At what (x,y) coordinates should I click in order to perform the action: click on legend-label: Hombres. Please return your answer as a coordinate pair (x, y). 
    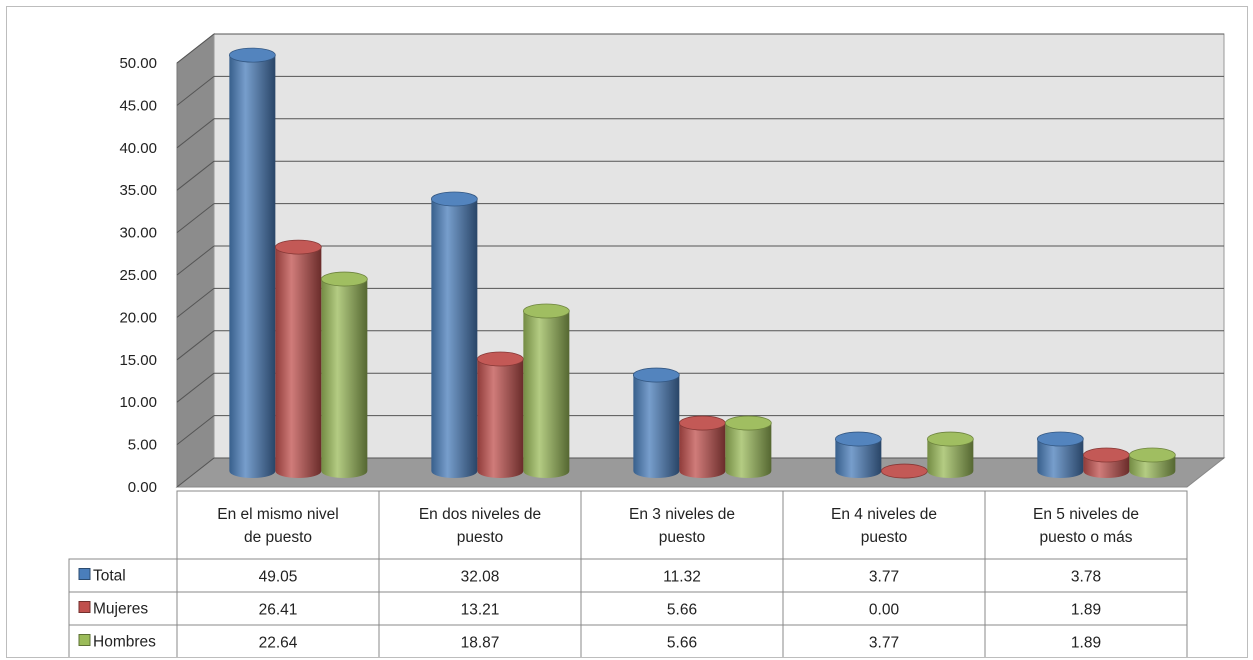
    Looking at the image, I should click on (124, 642).